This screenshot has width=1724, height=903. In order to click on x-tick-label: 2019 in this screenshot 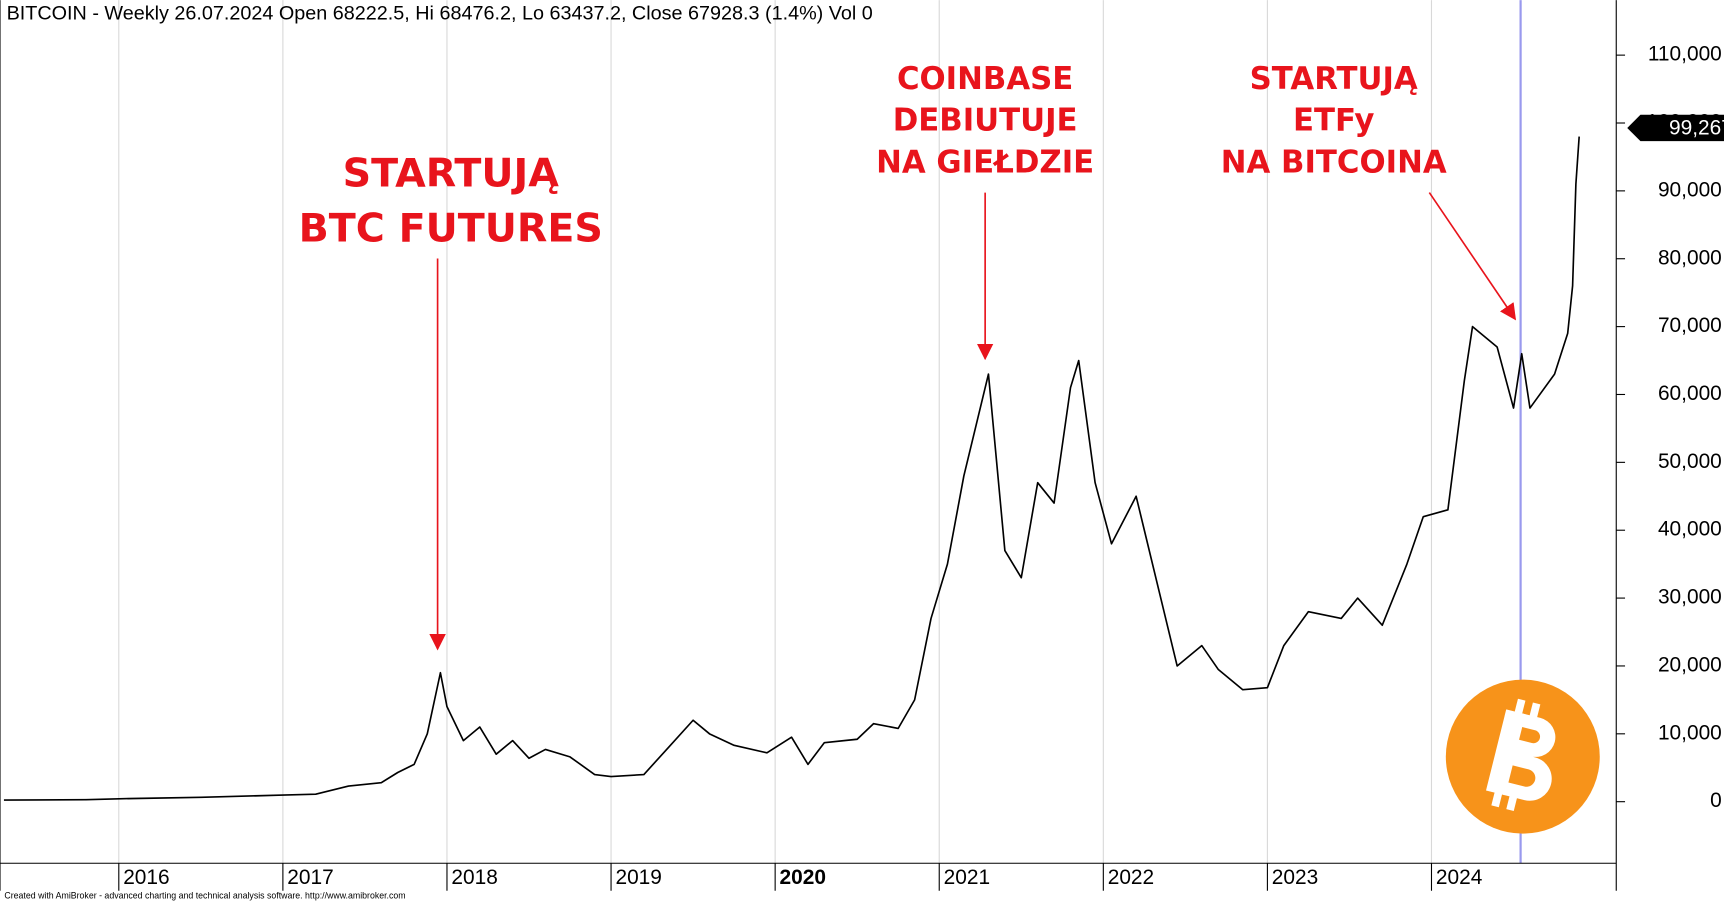, I will do `click(638, 877)`.